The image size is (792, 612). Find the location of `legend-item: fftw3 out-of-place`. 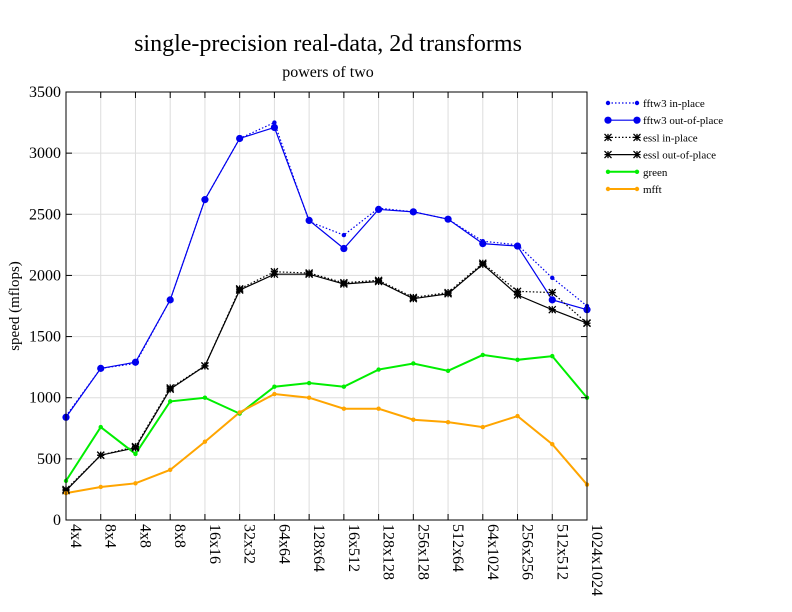

legend-item: fftw3 out-of-place is located at coordinates (663, 121).